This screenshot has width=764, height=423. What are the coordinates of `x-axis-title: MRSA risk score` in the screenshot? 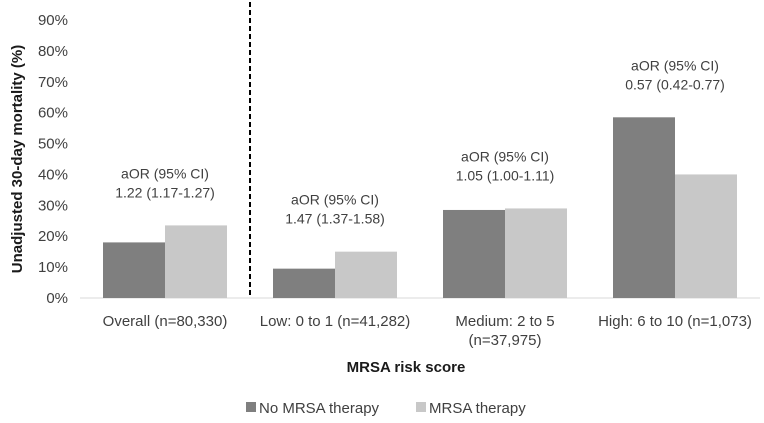 It's located at (406, 367).